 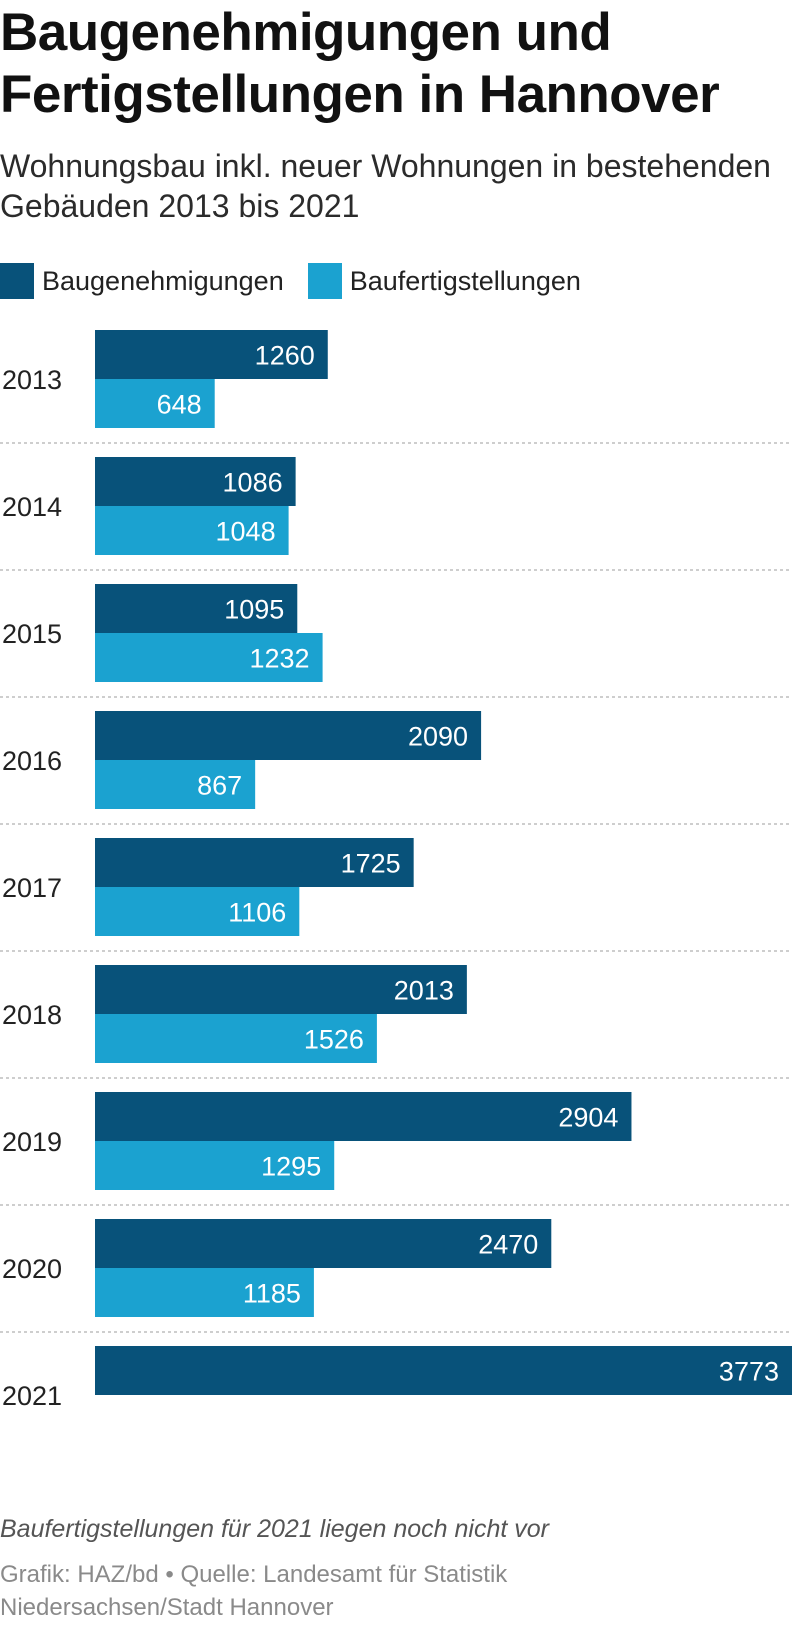 I want to click on data-label-baugenehmigungen-2019: 2904, so click(x=588, y=1118).